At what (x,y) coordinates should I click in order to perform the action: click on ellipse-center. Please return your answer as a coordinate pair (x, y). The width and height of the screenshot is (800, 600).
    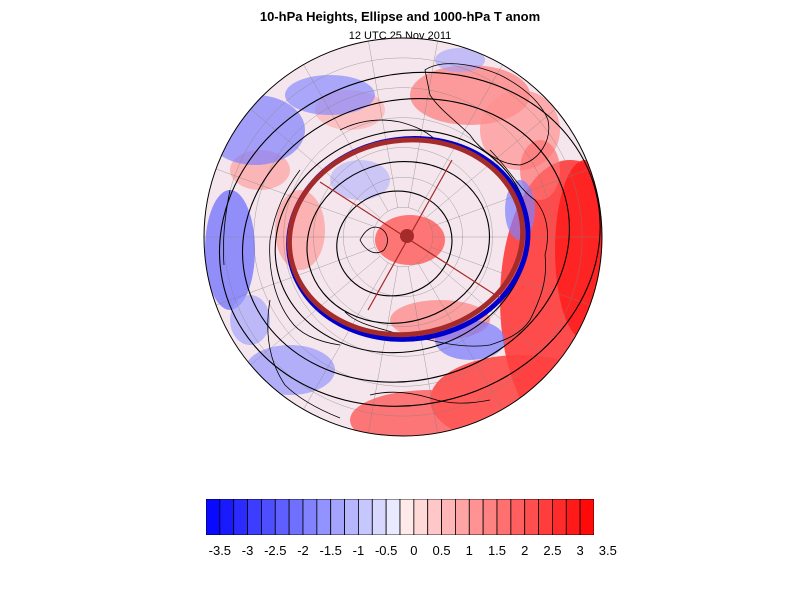
    Looking at the image, I should click on (407, 236).